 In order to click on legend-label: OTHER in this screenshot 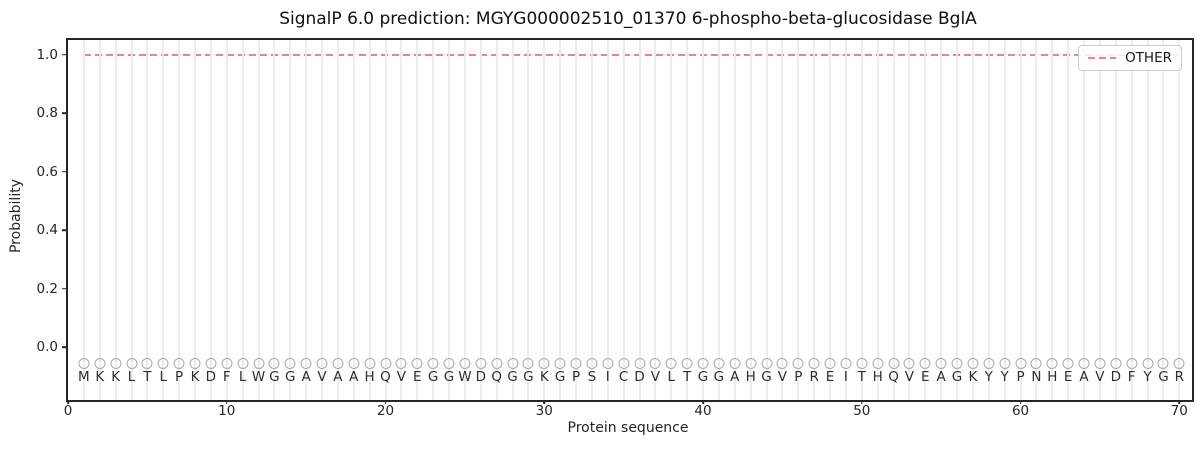, I will do `click(1148, 58)`.